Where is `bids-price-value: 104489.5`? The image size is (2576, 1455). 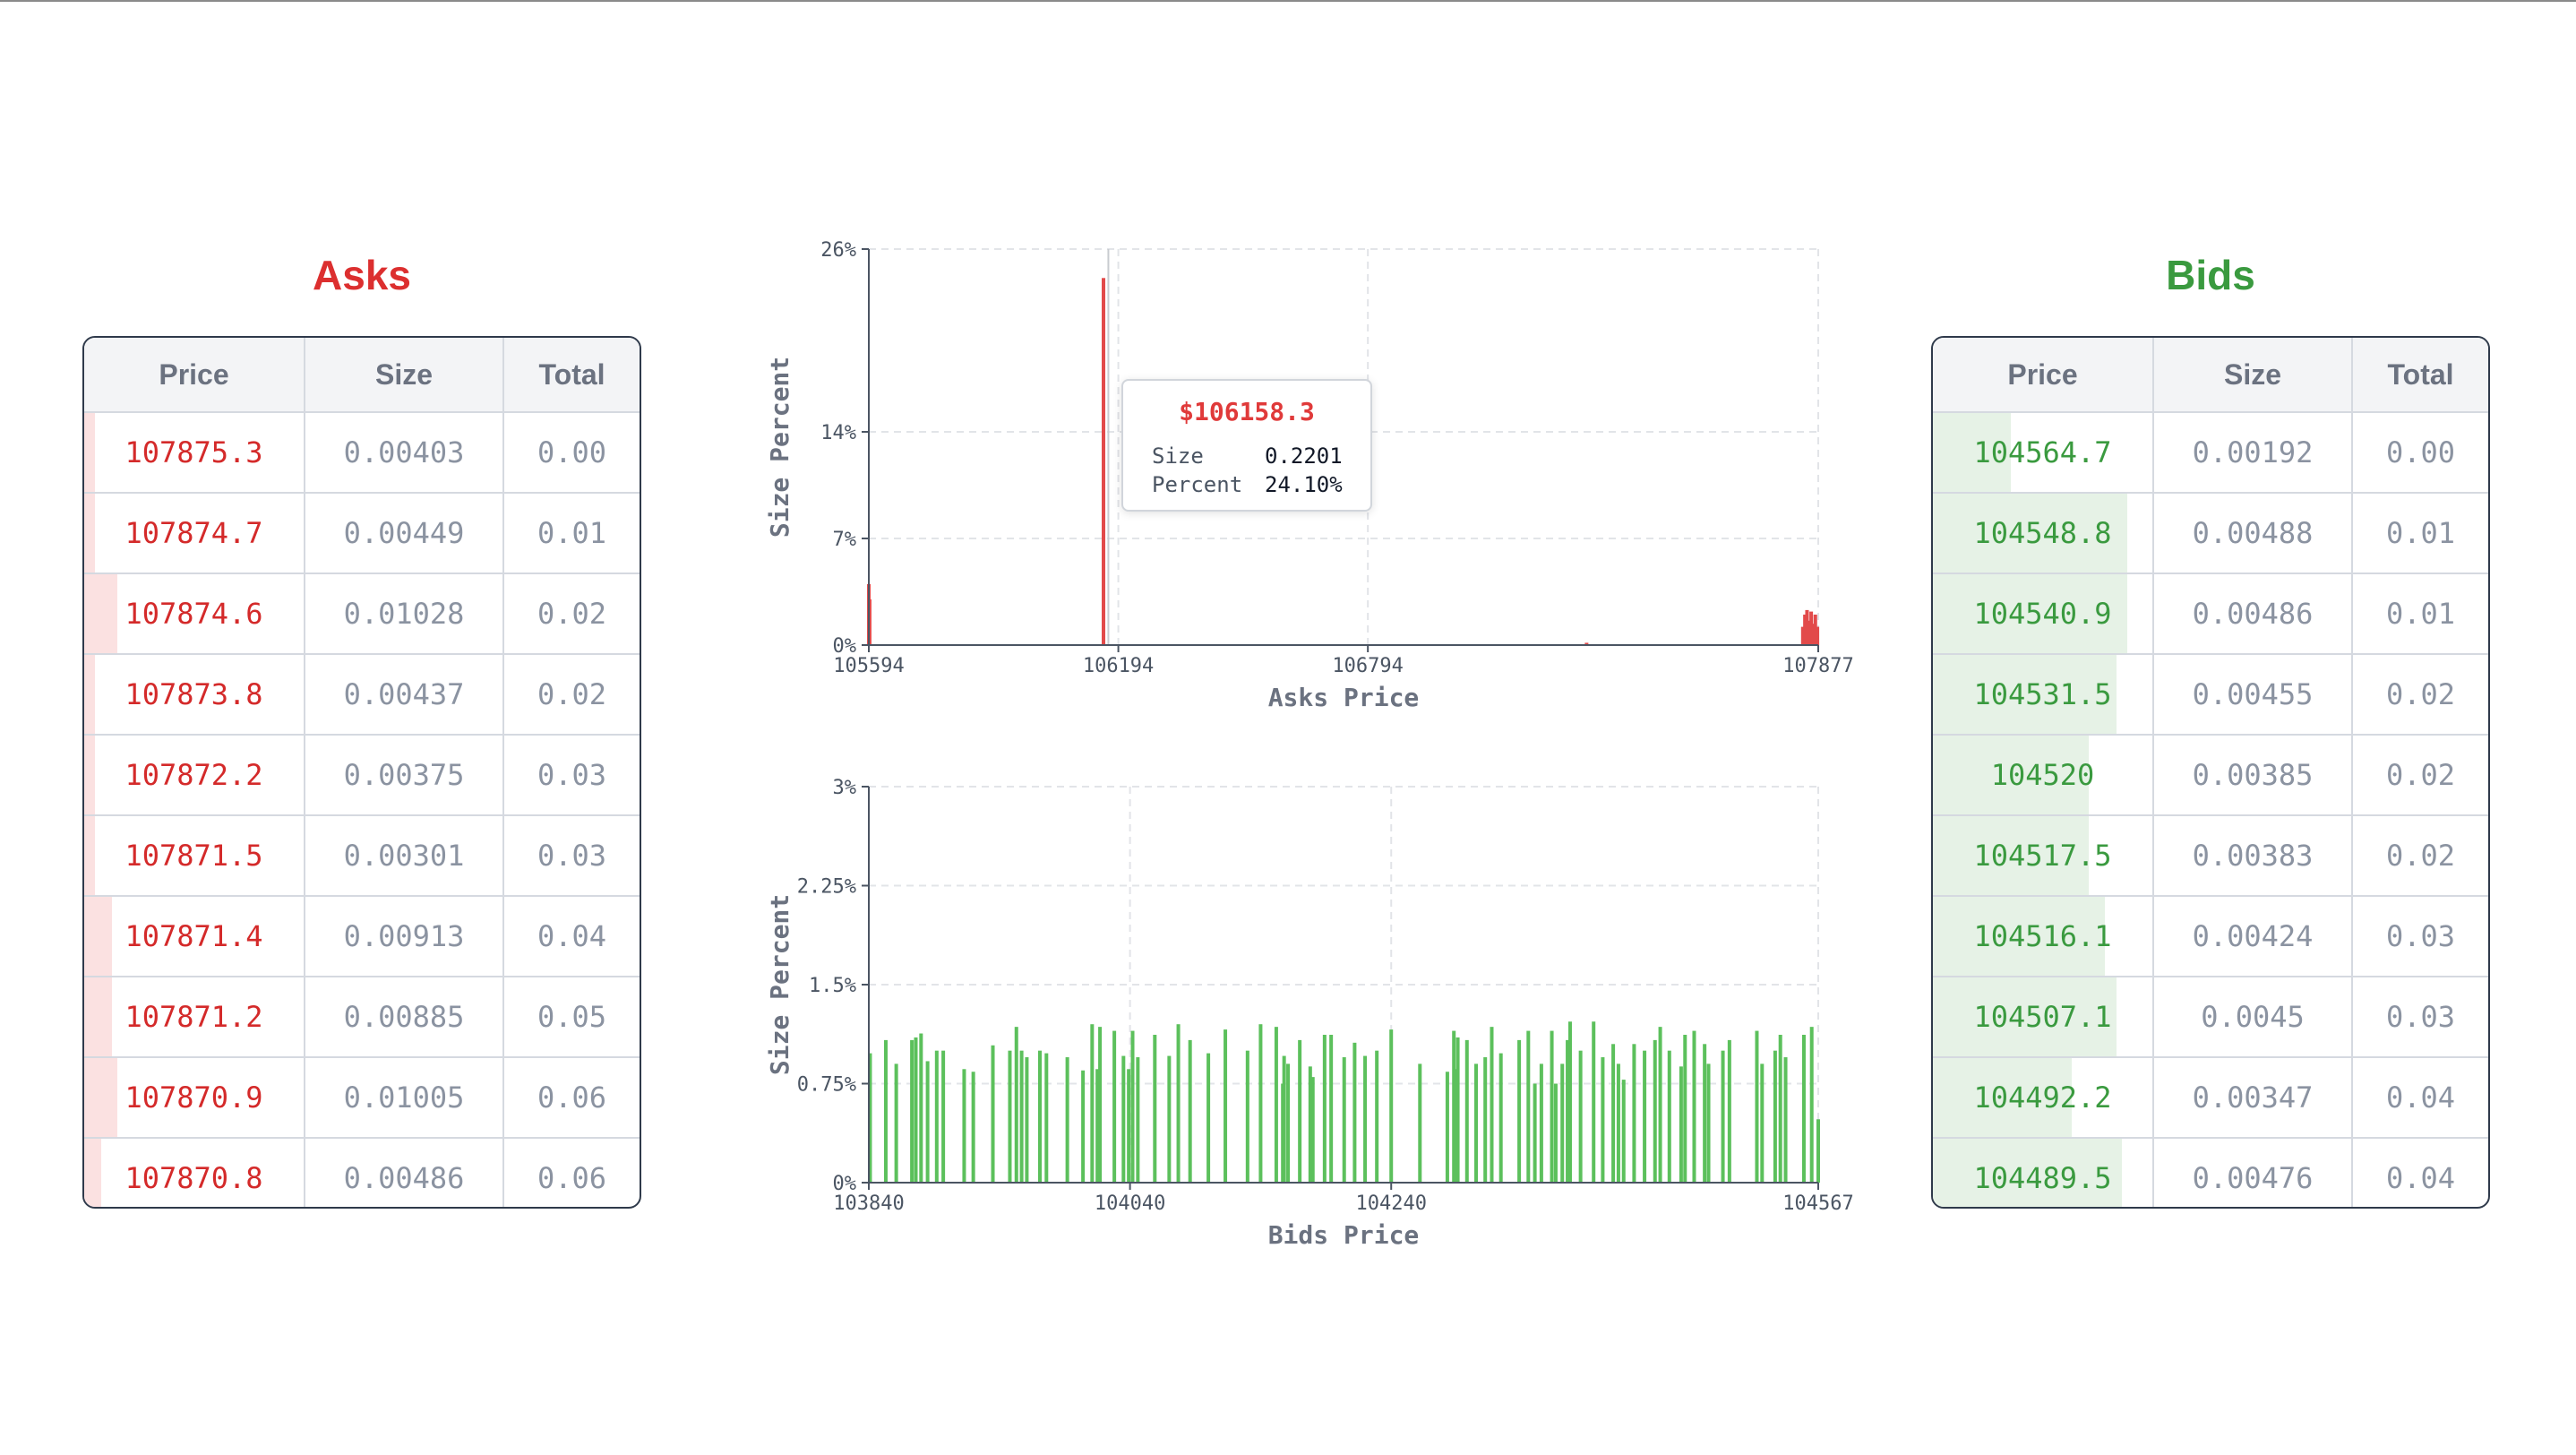 bids-price-value: 104489.5 is located at coordinates (2042, 1178).